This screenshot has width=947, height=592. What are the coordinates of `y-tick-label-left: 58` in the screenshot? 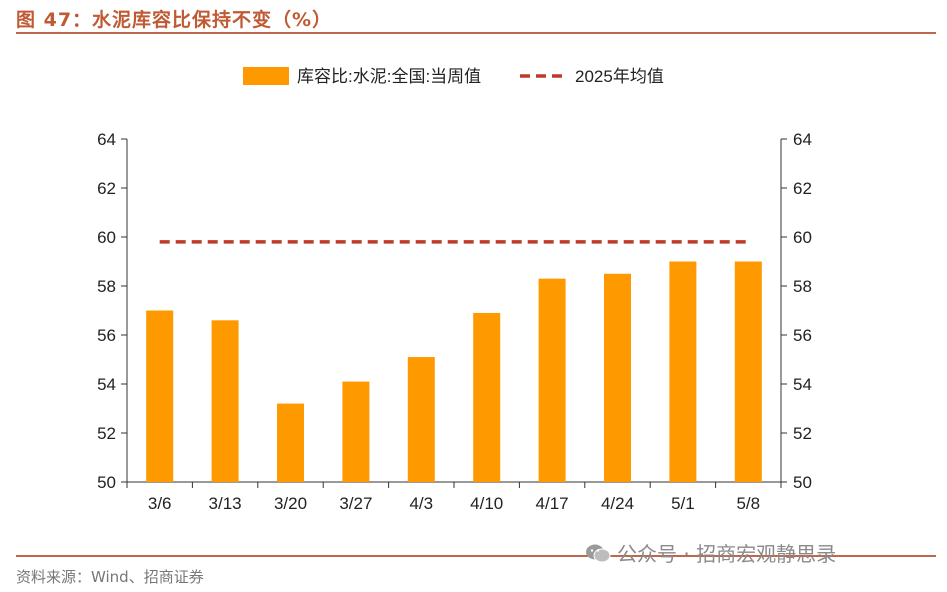 It's located at (106, 286).